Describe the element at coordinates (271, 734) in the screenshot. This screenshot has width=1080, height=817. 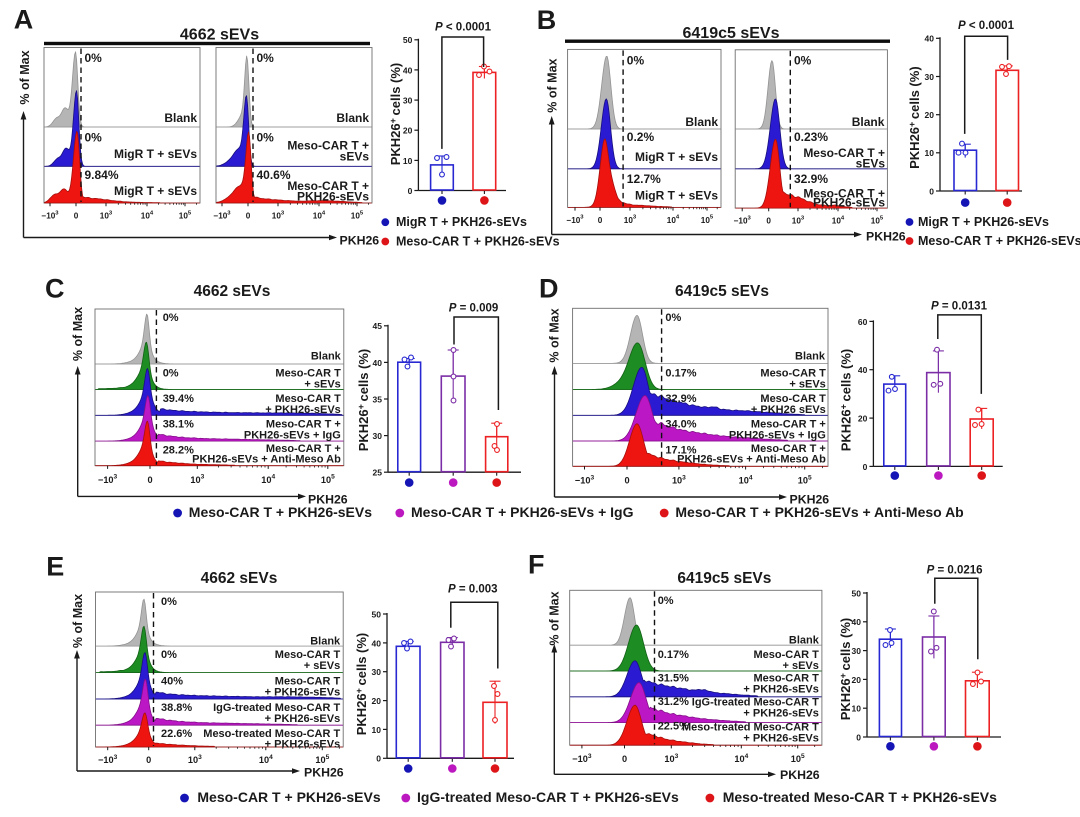
I see `svg-text: Meso-treated Meso-CAR T` at that location.